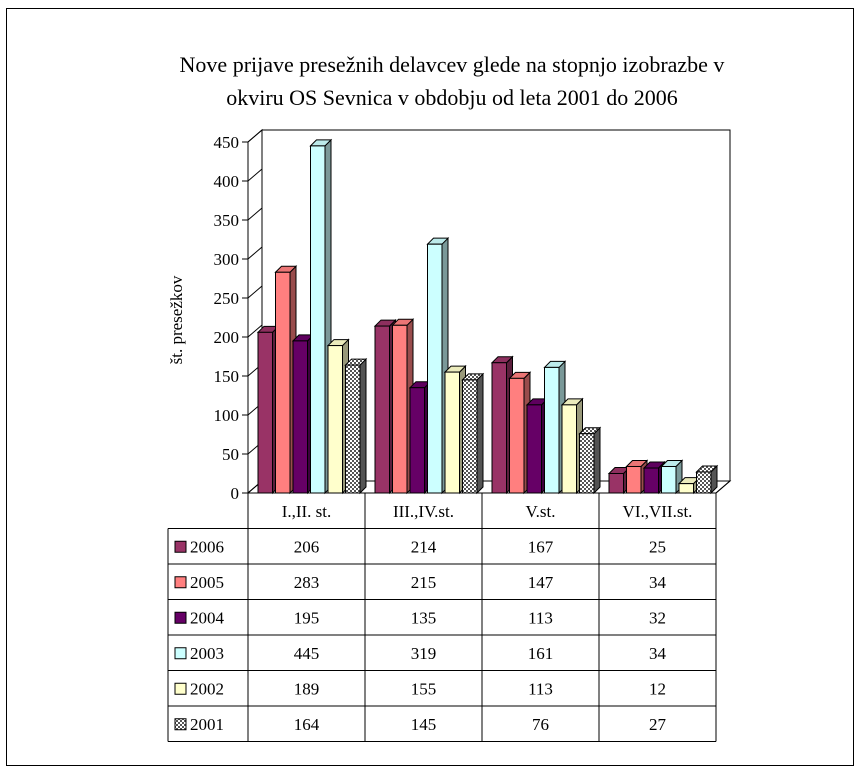 The width and height of the screenshot is (862, 776). What do you see at coordinates (227, 298) in the screenshot?
I see `y-tick-label: 250` at bounding box center [227, 298].